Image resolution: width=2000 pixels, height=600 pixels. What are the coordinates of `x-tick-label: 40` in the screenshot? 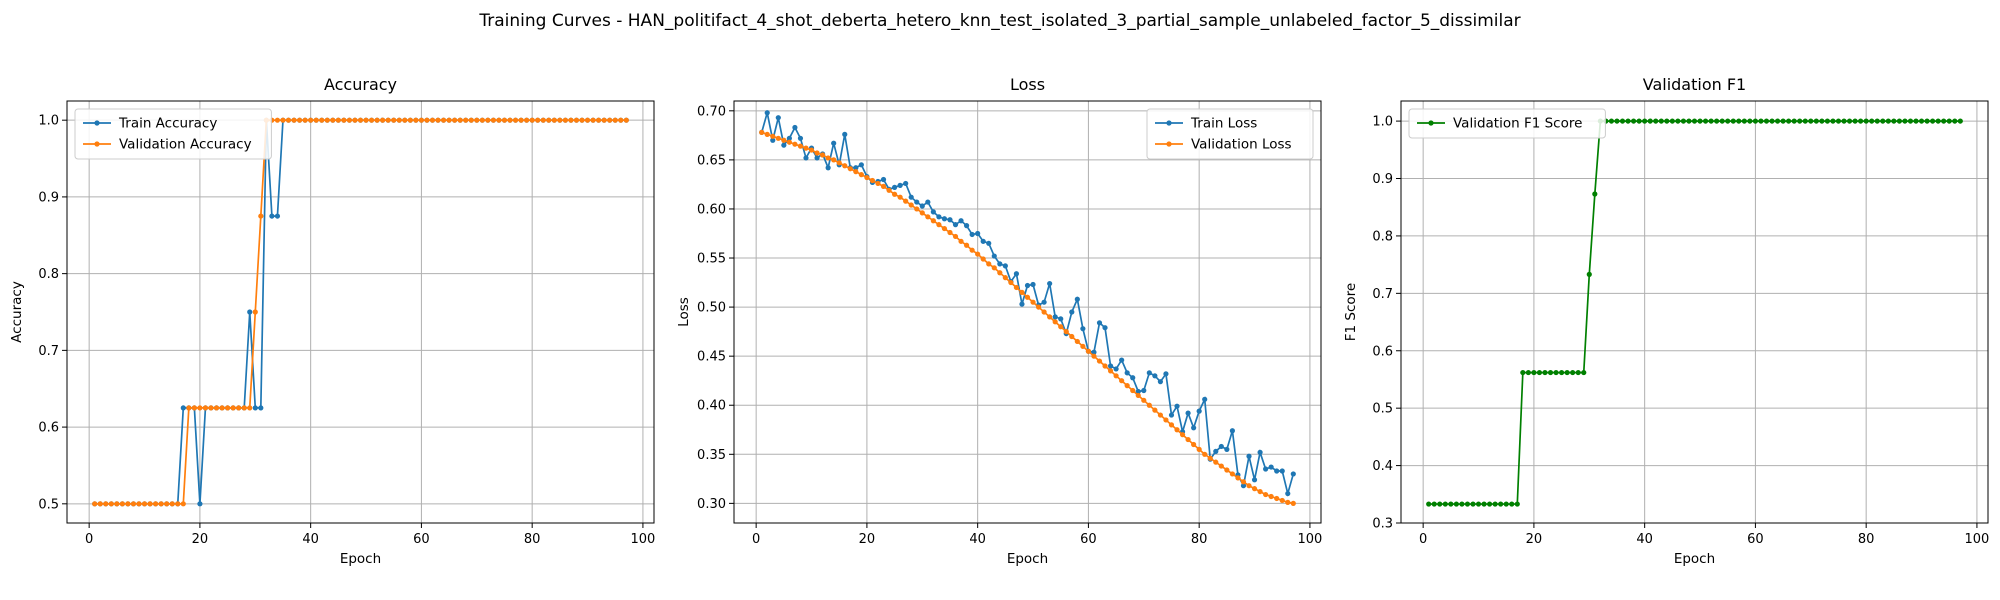 It's located at (1644, 539).